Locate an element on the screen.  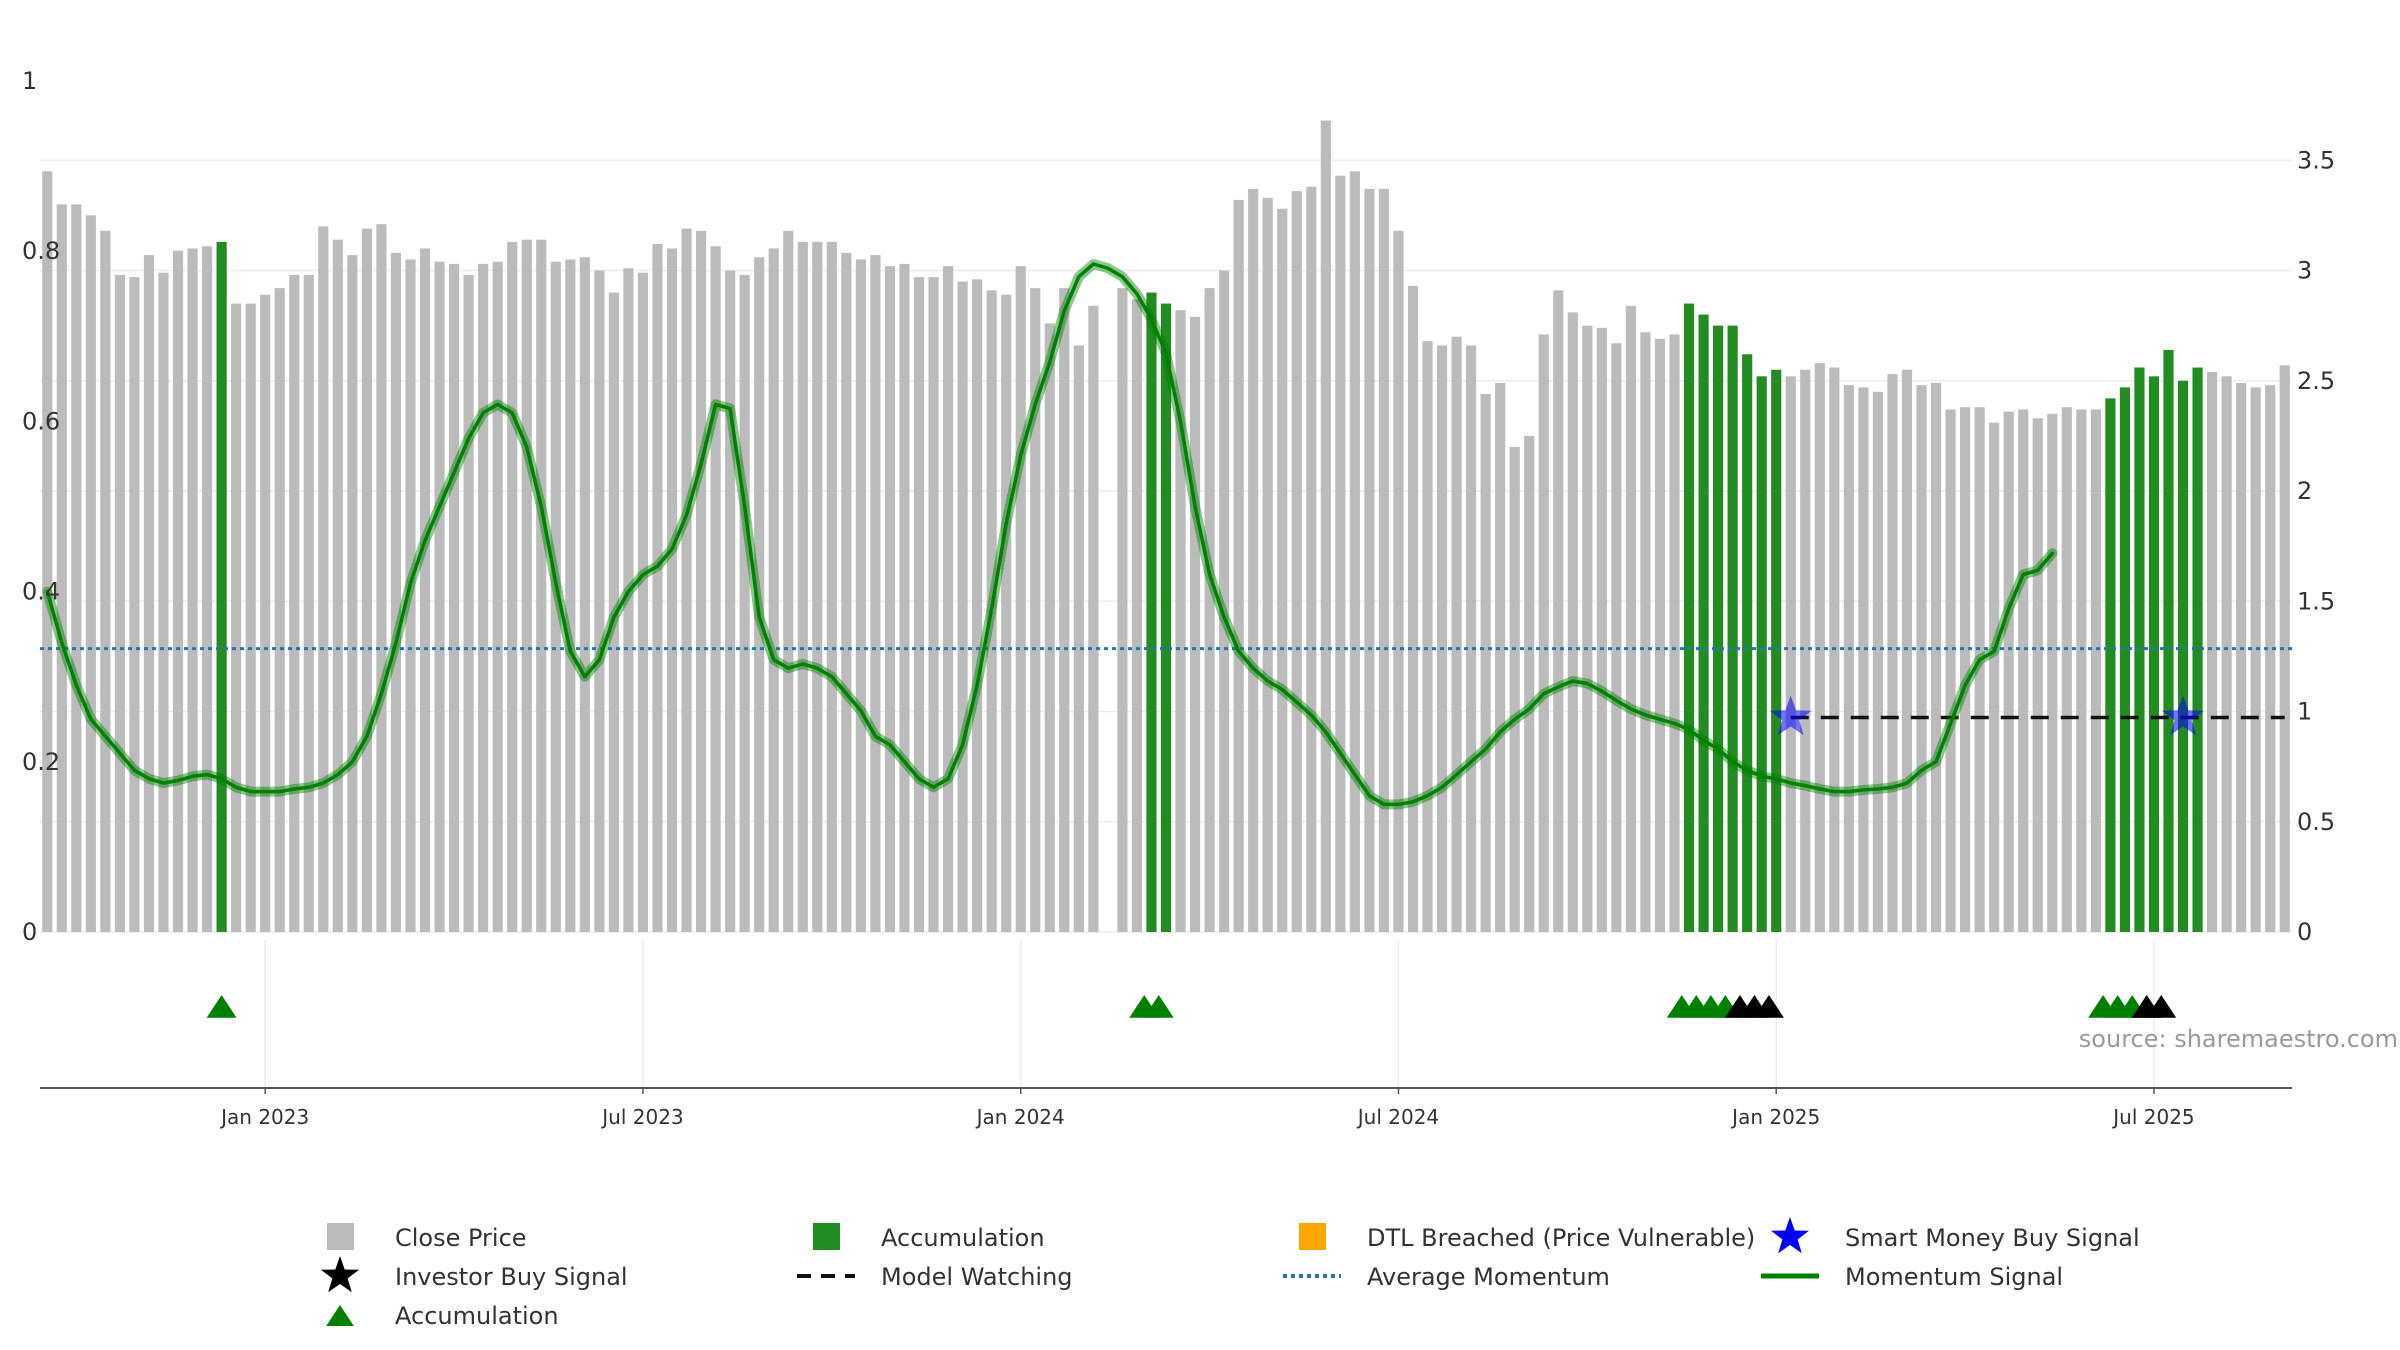
legend-triangle-icon is located at coordinates (340, 1315).